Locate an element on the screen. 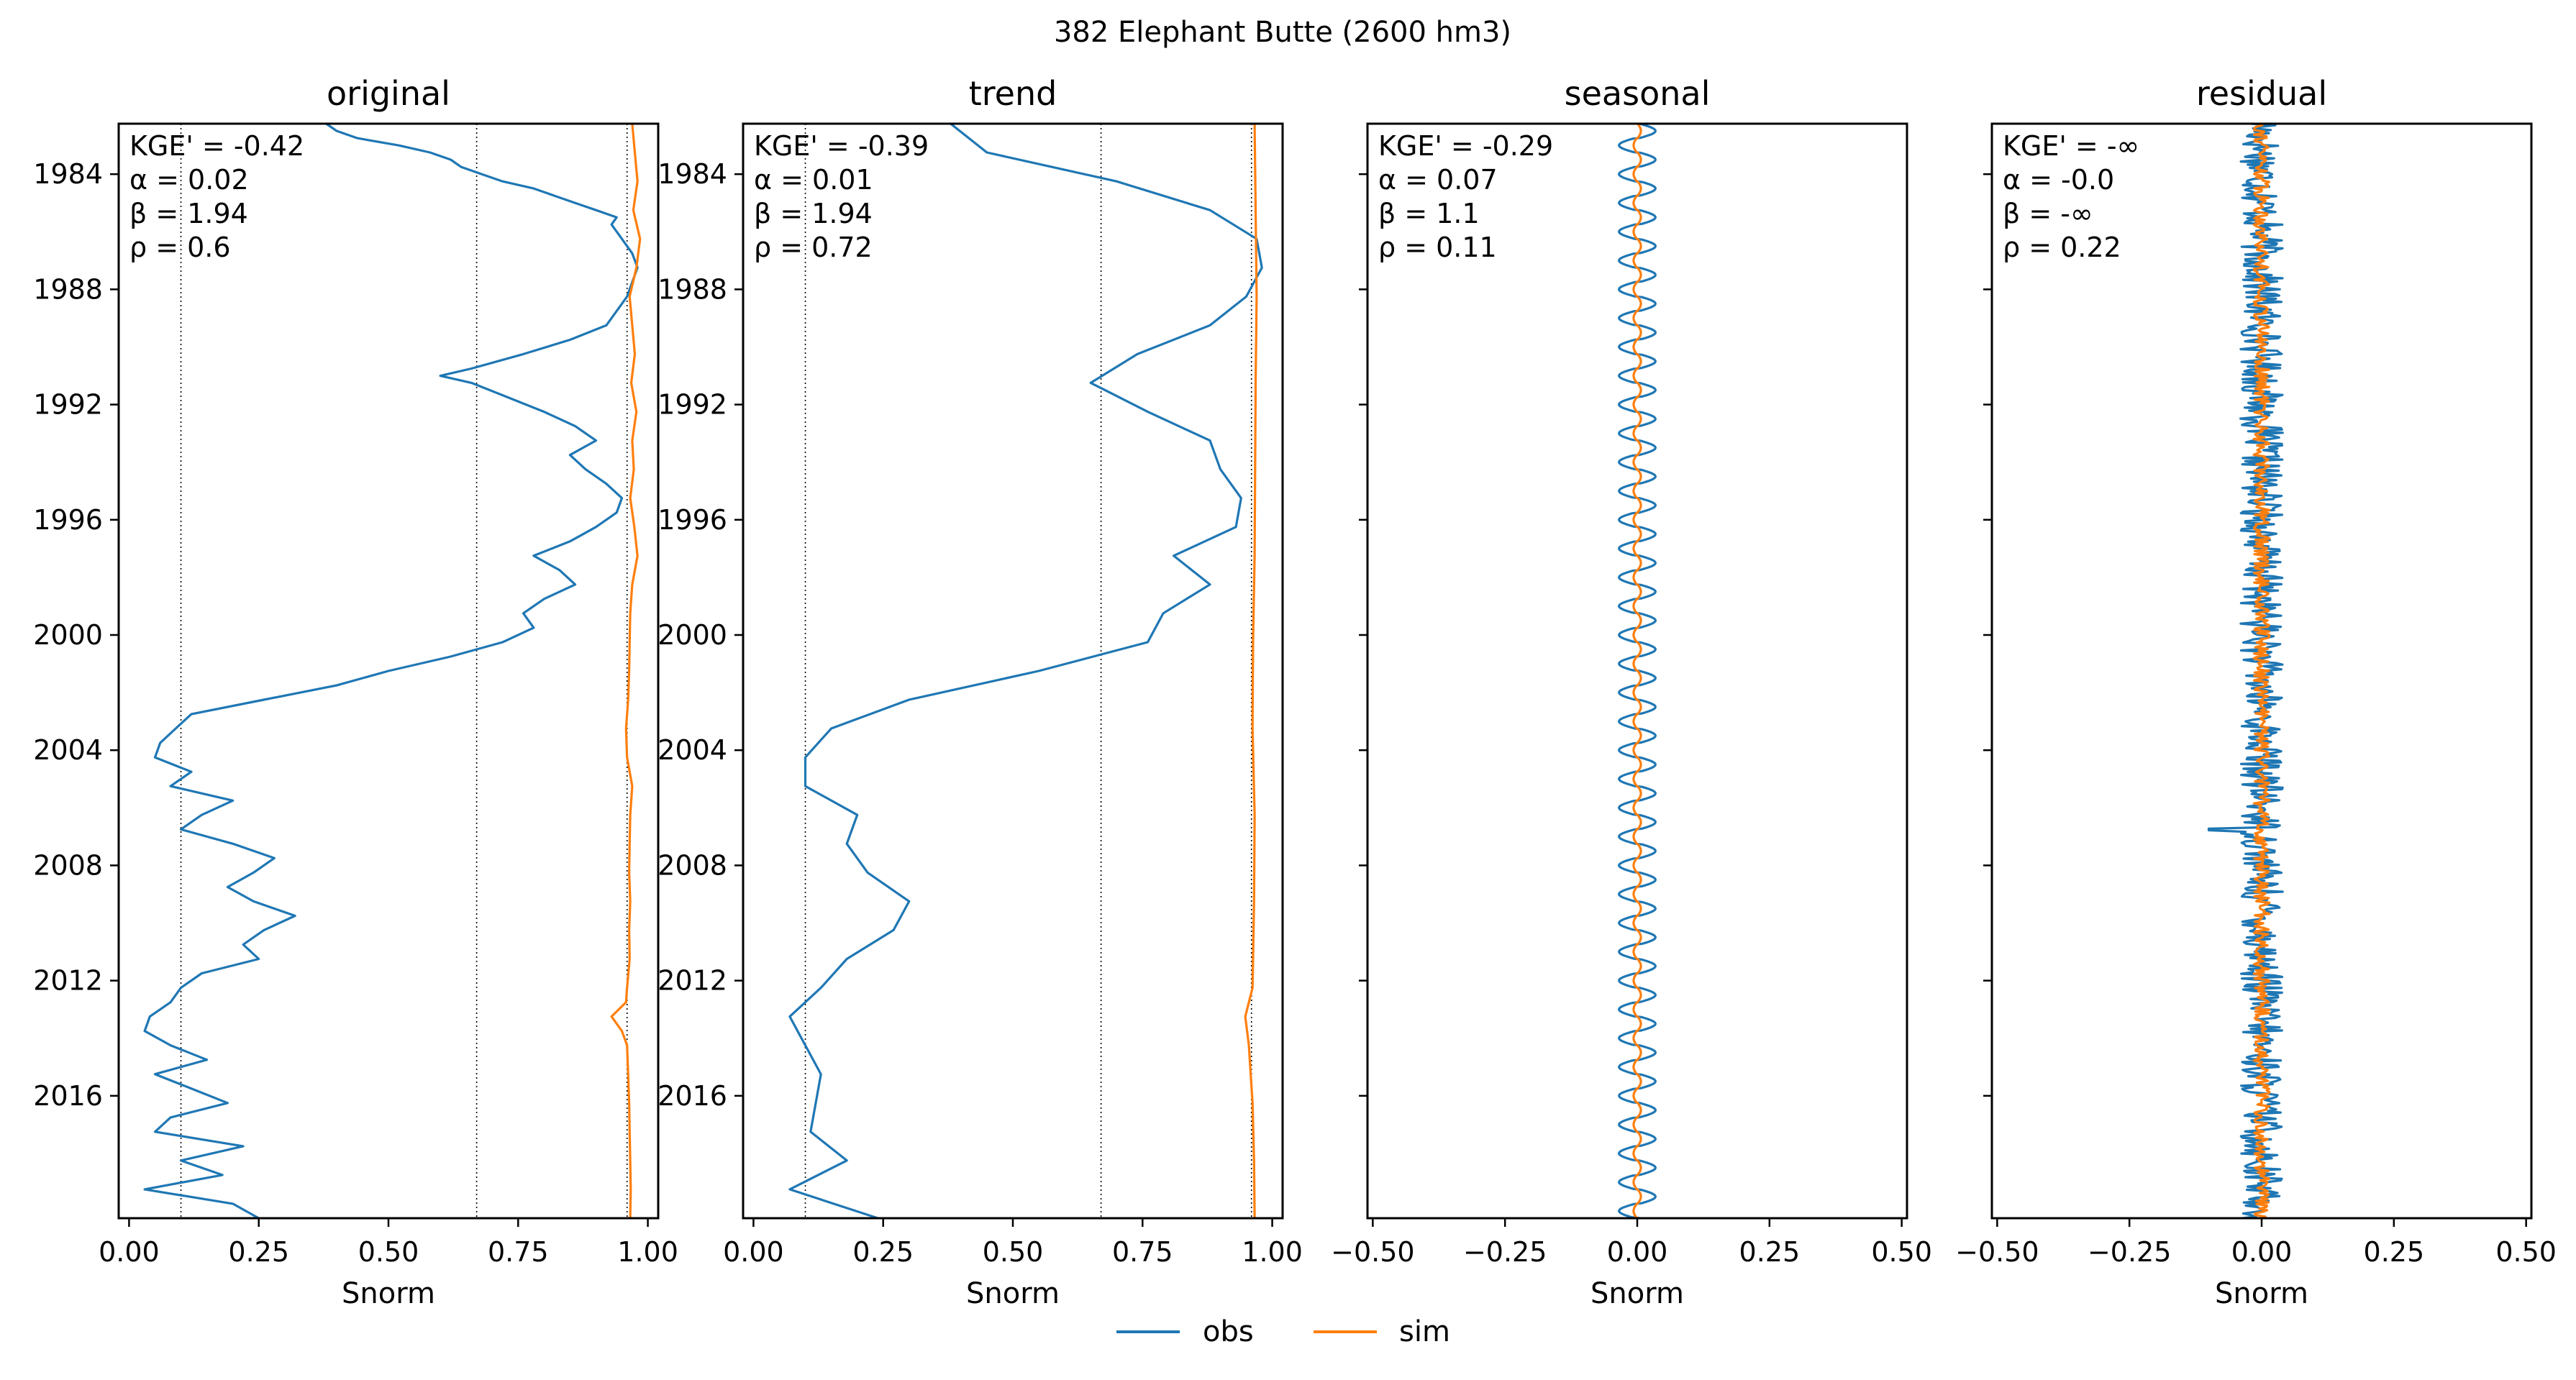  subplot-title: trend is located at coordinates (1013, 93).